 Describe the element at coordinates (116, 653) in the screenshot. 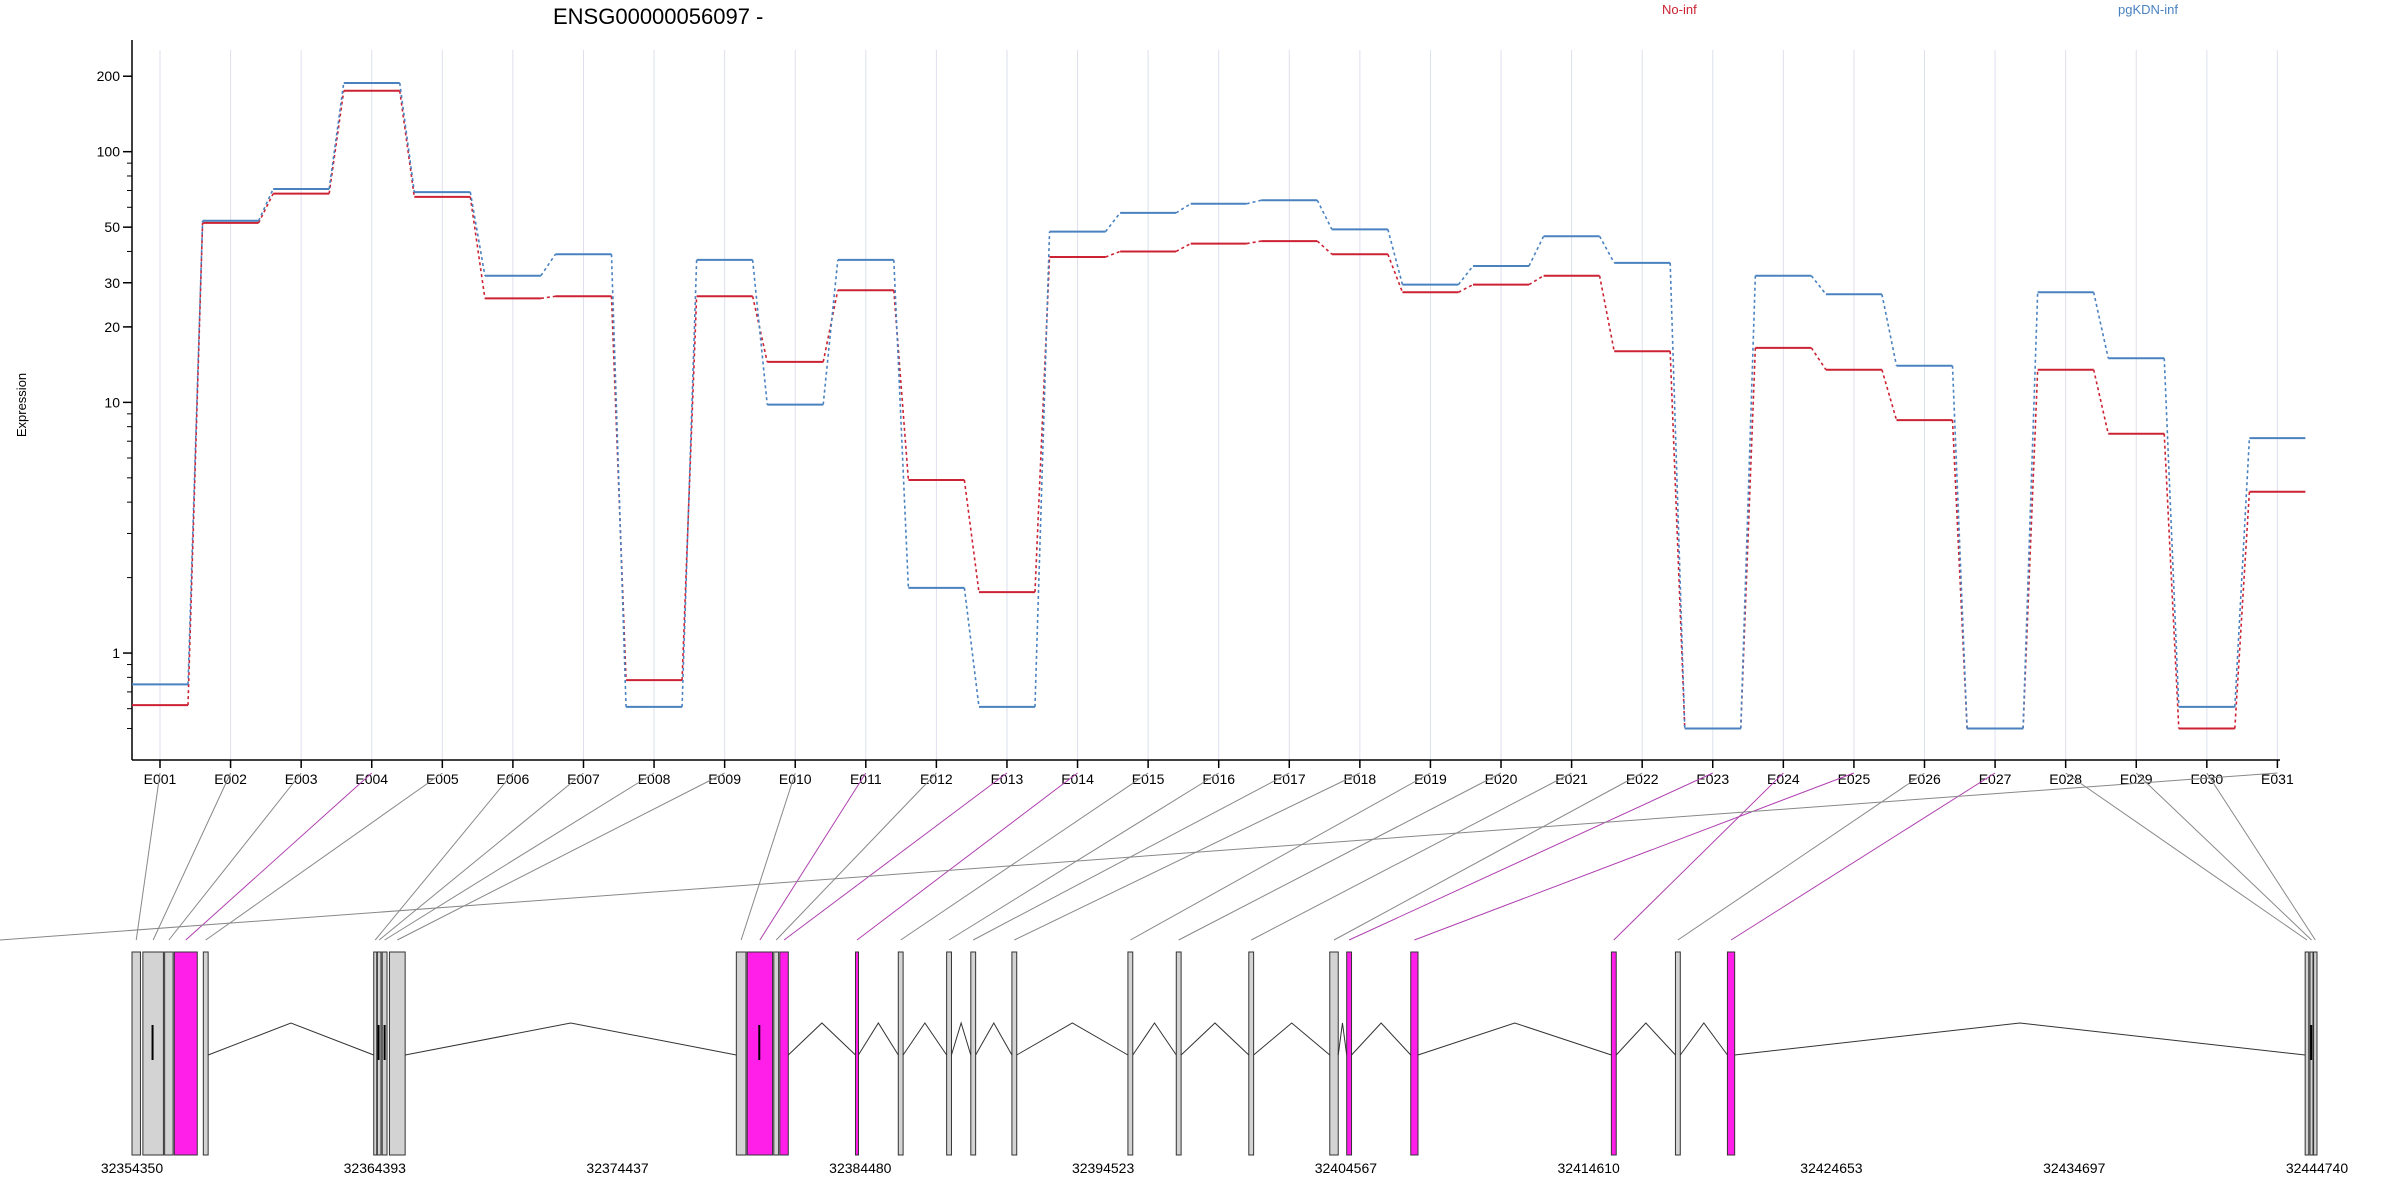

I see `y-tick-label-1: 1` at that location.